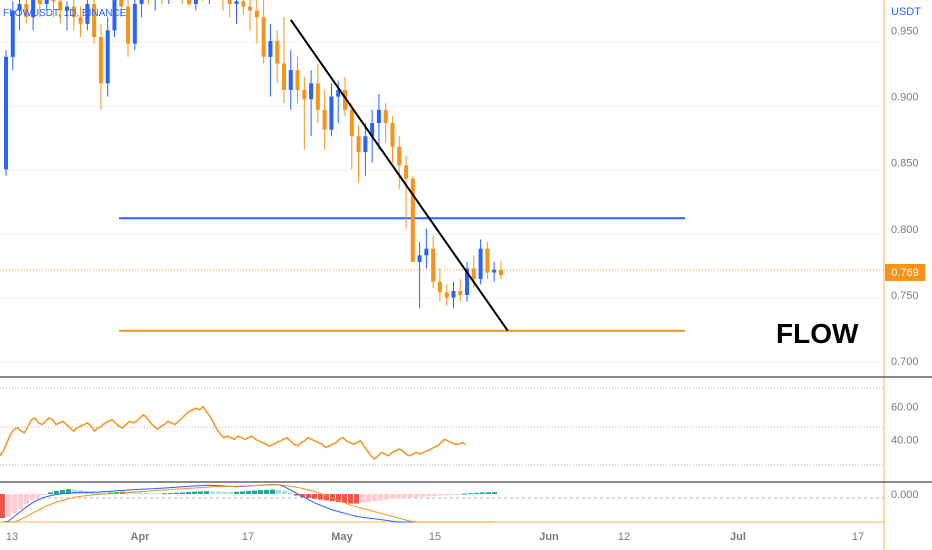 This screenshot has height=550, width=932. I want to click on price-tick-label: 0.850, so click(905, 164).